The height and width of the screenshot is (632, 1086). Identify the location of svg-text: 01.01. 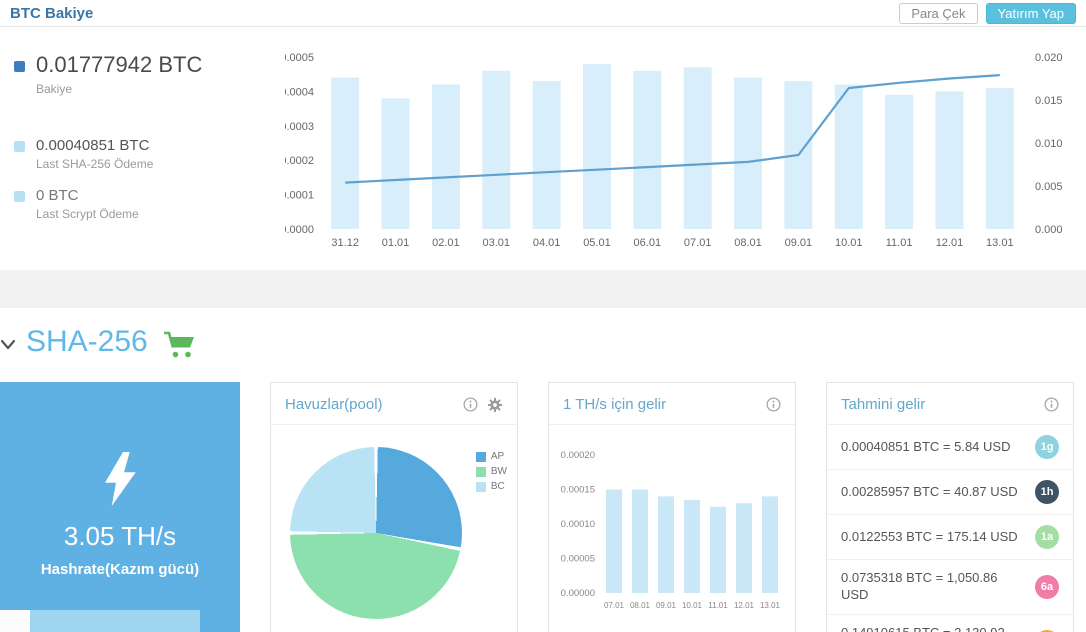
(396, 243).